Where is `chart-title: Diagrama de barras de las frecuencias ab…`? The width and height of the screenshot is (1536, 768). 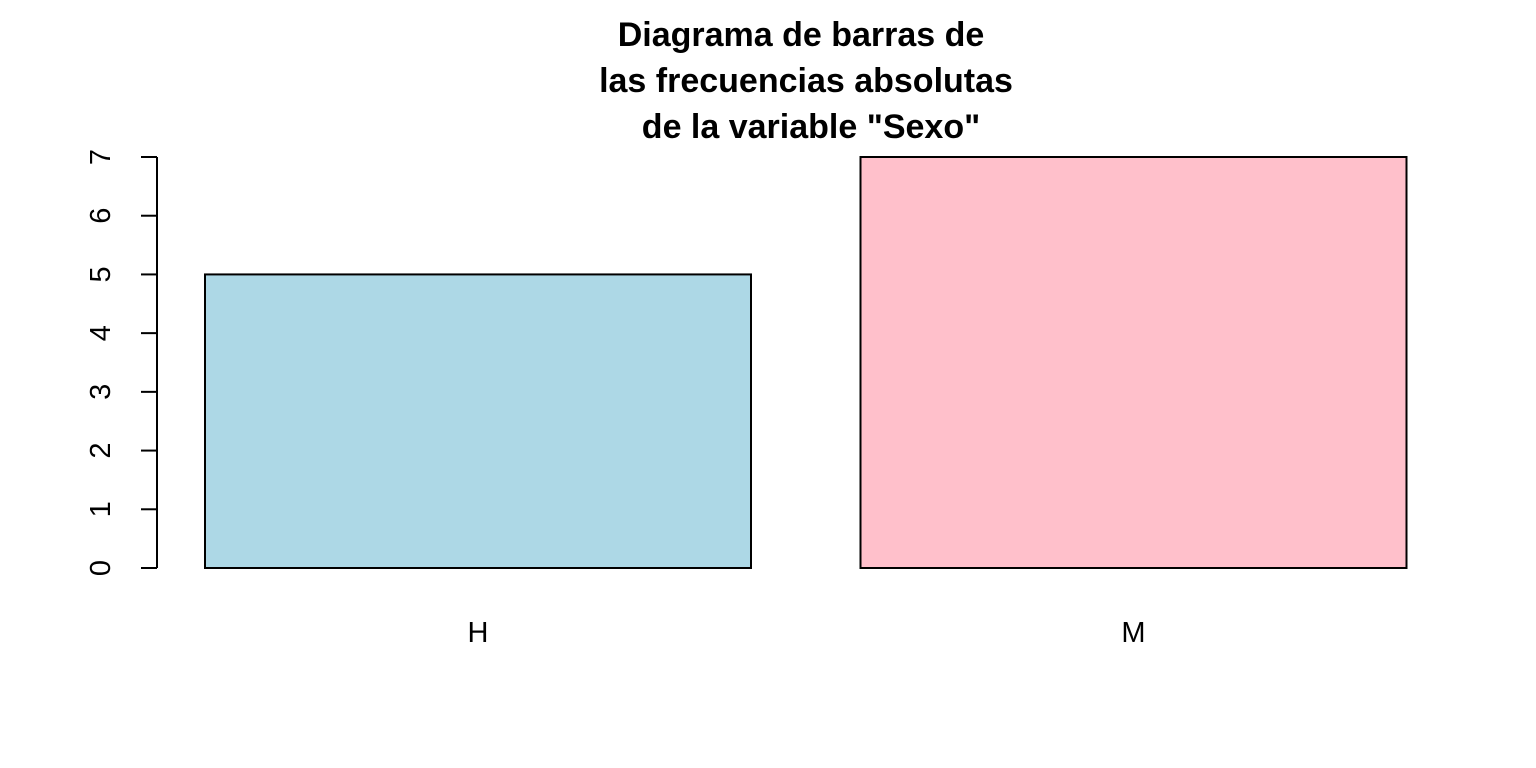 chart-title: Diagrama de barras de las frecuencias ab… is located at coordinates (806, 81).